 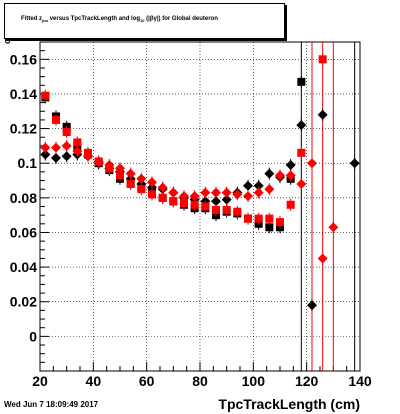 I want to click on y-tick-label: 0.06, so click(x=23, y=232).